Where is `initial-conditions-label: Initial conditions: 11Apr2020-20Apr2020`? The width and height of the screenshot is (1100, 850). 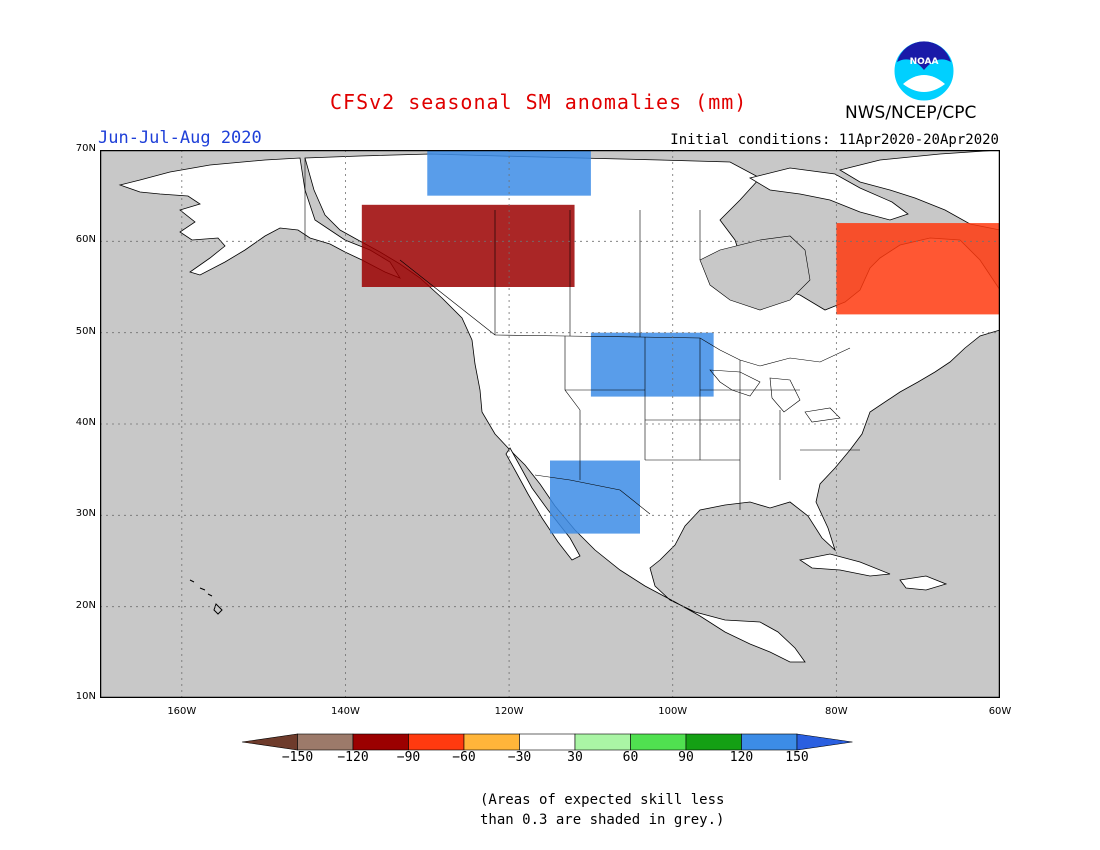
initial-conditions-label: Initial conditions: 11Apr2020-20Apr2020 is located at coordinates (834, 140).